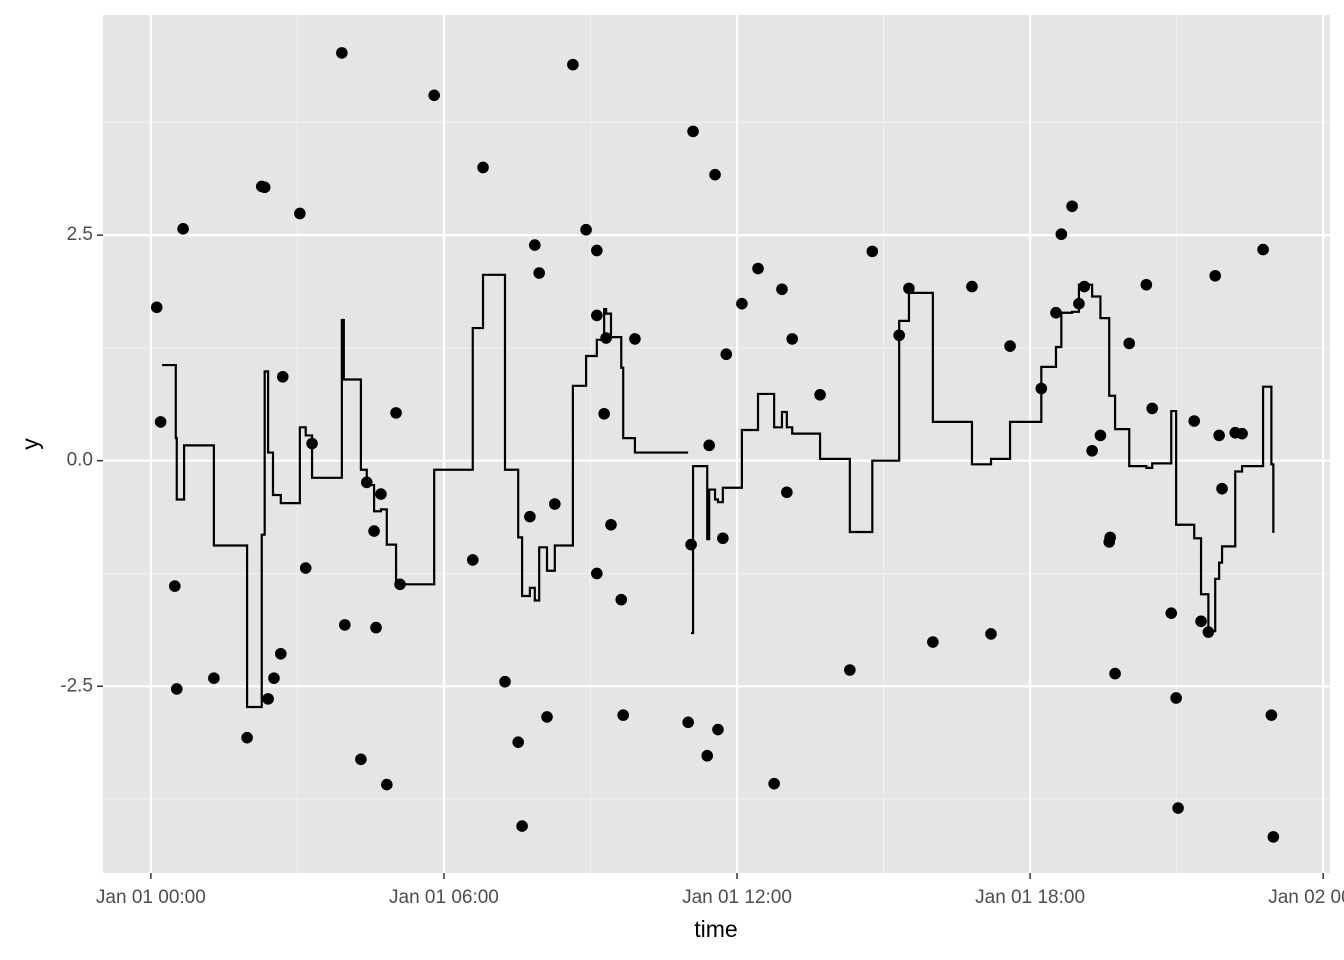 This screenshot has width=1344, height=960. What do you see at coordinates (151, 897) in the screenshot?
I see `x-tick-label: Jan 01 00:00` at bounding box center [151, 897].